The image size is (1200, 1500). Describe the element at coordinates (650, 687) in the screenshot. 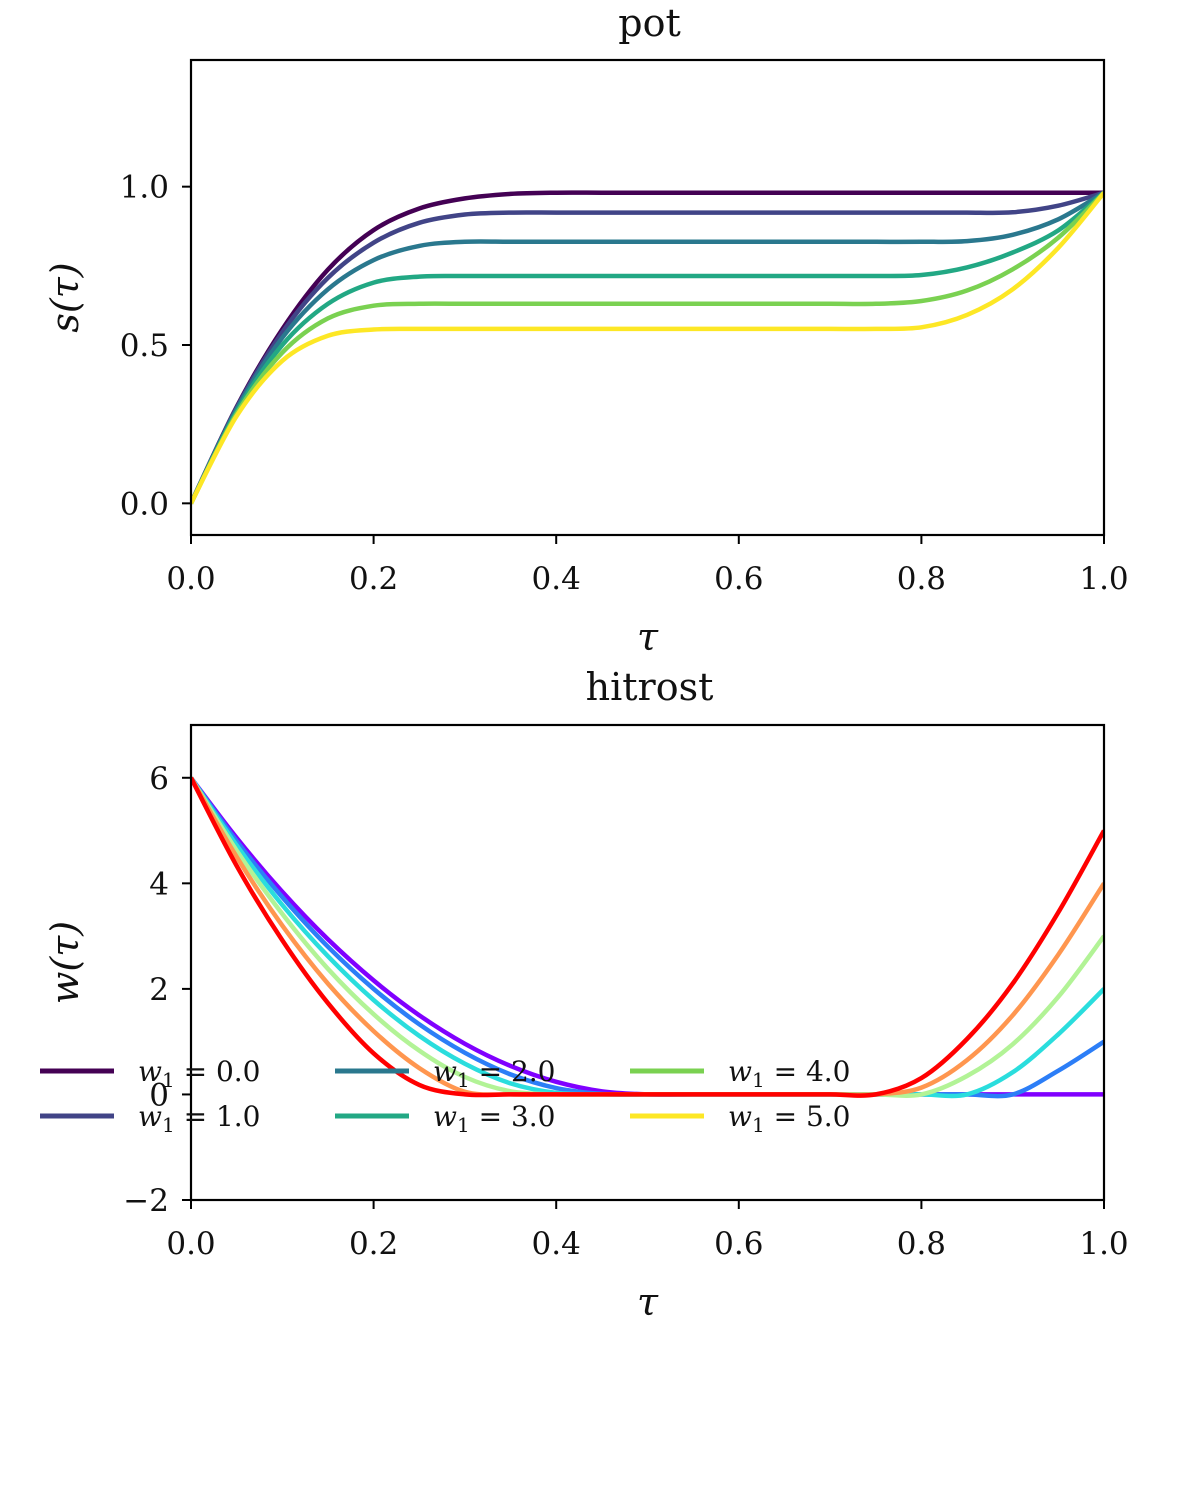

I see `chart-title: hitrost` at that location.